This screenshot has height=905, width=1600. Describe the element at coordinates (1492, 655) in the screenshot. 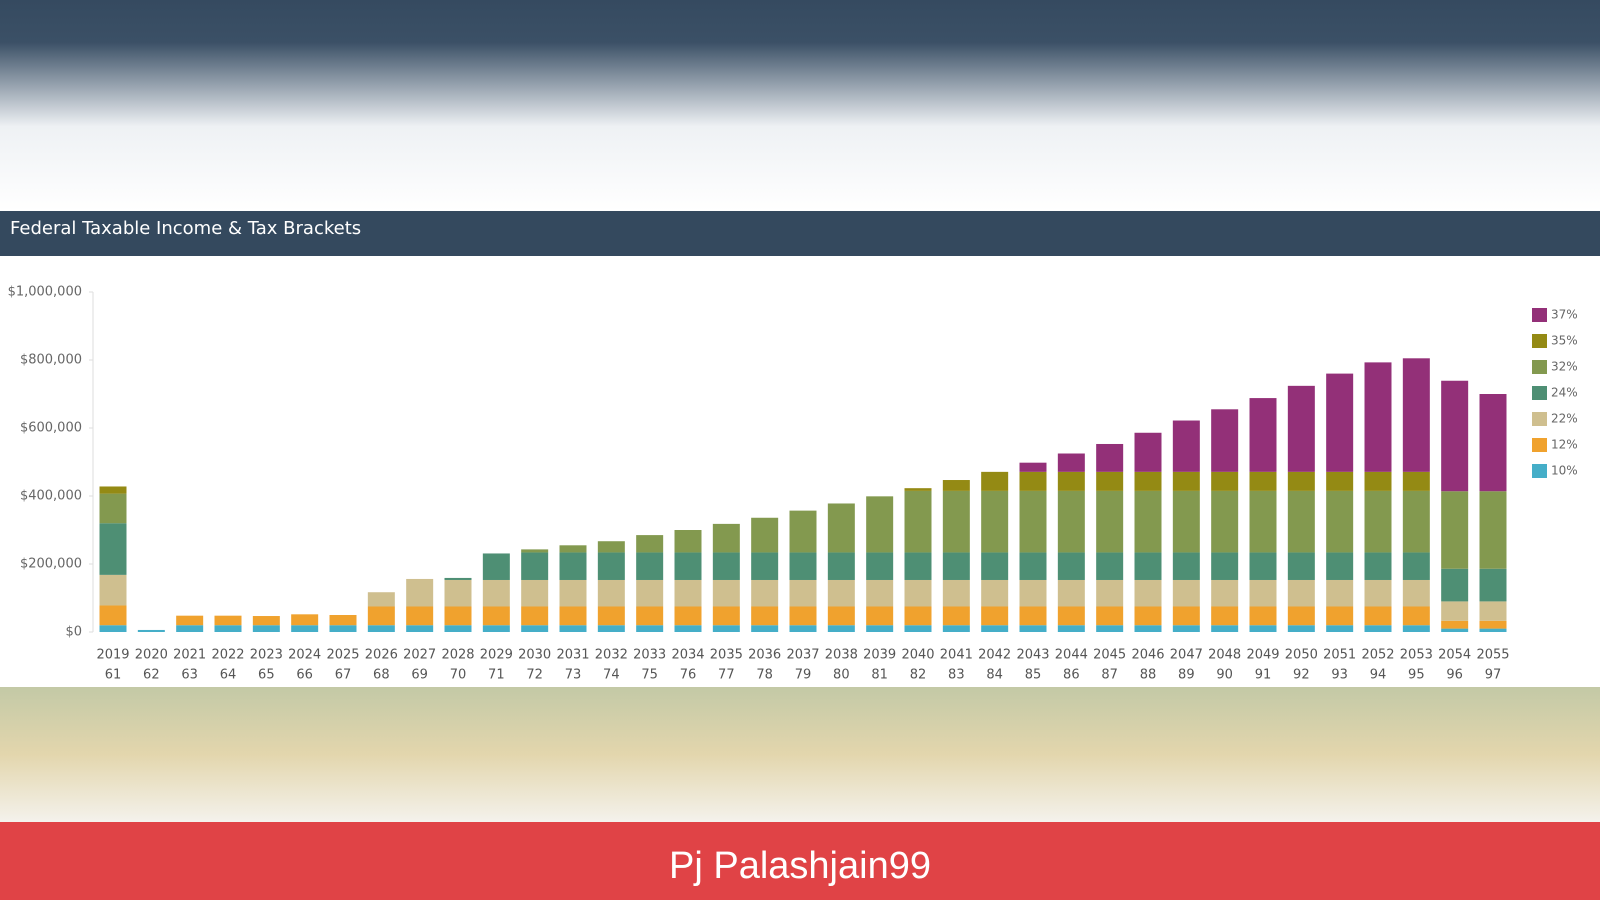

I see `x-tick-label: 2055` at that location.